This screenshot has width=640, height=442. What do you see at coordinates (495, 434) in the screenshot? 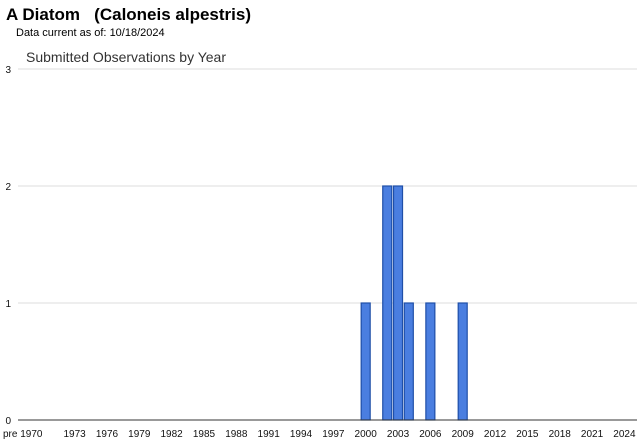
I see `x-tick-label: 2012` at bounding box center [495, 434].